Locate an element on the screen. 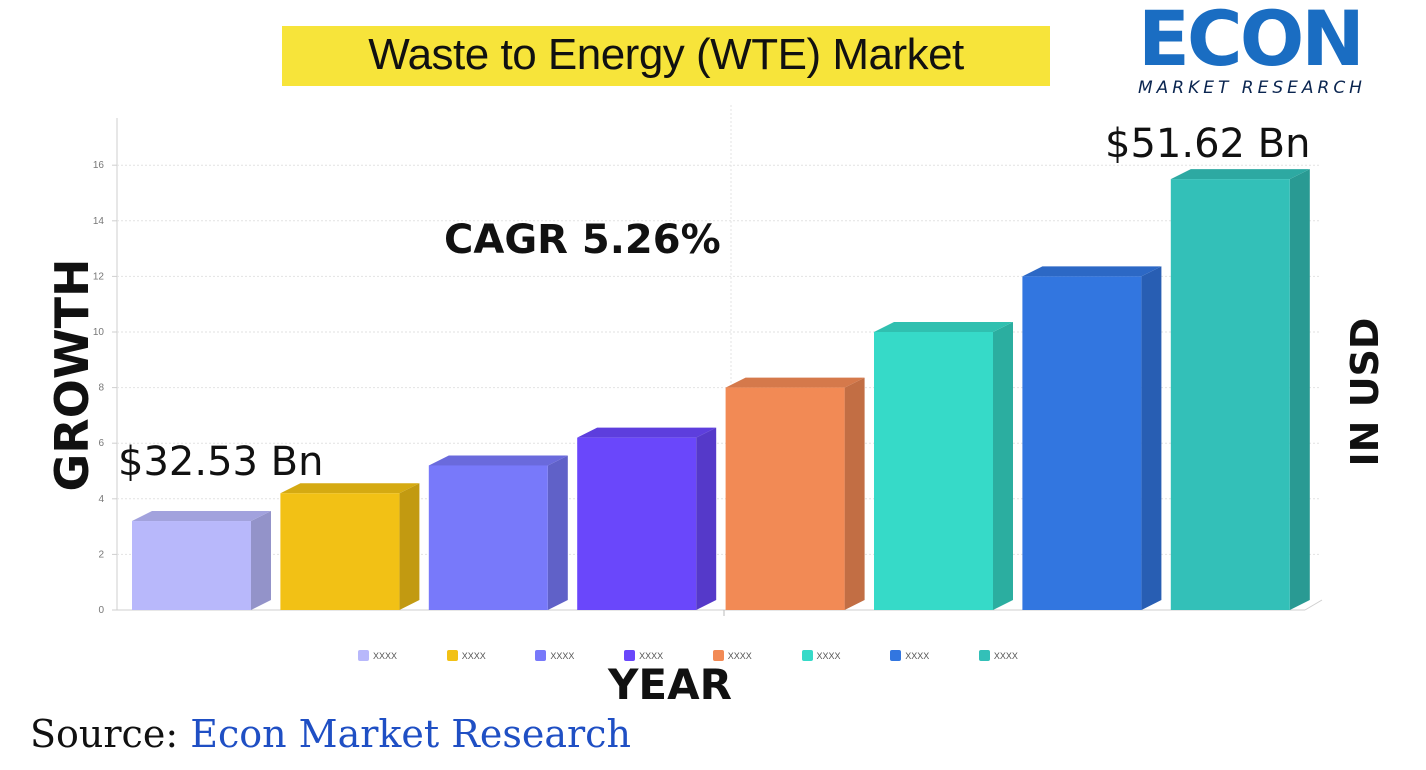 The image size is (1426, 770). y-tick-label: 4 is located at coordinates (101, 499).